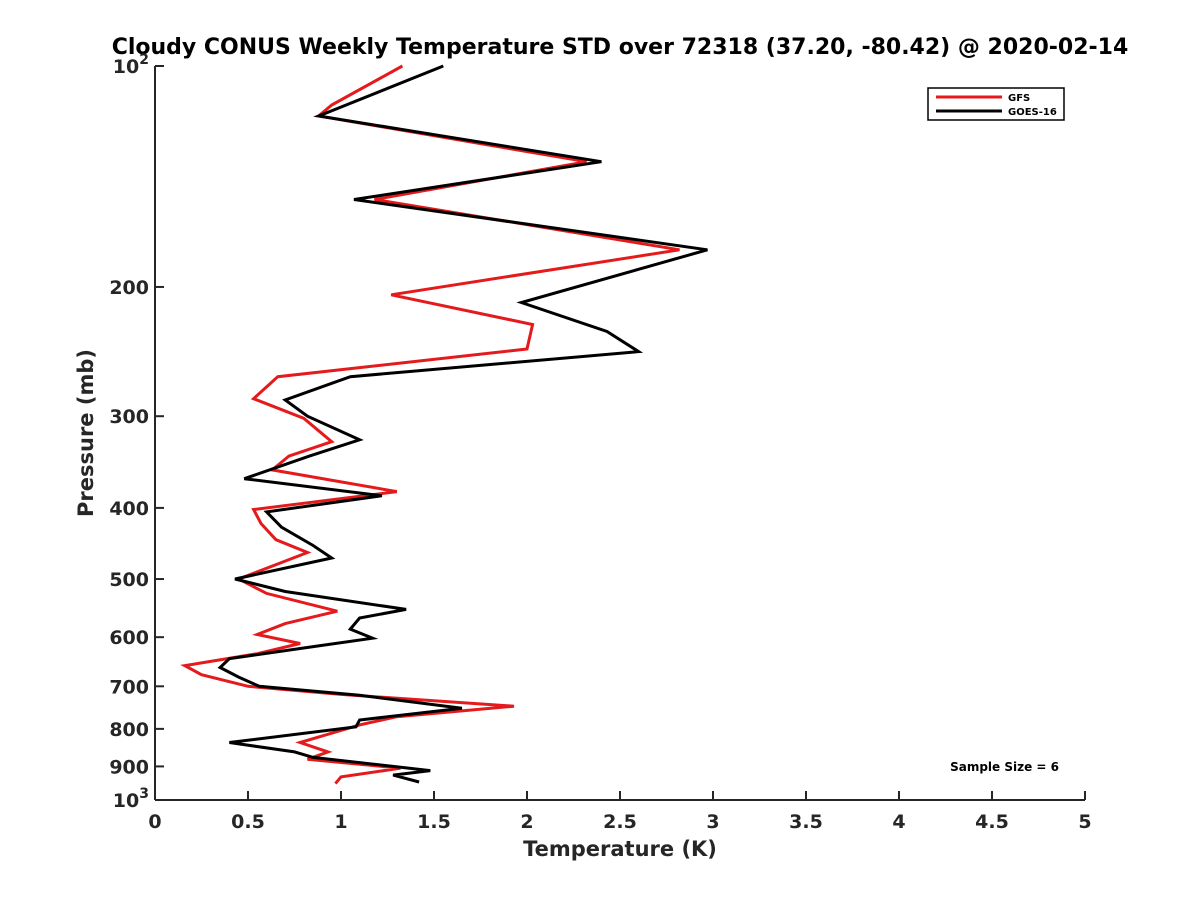  I want to click on x-tick-label: 1.5, so click(434, 822).